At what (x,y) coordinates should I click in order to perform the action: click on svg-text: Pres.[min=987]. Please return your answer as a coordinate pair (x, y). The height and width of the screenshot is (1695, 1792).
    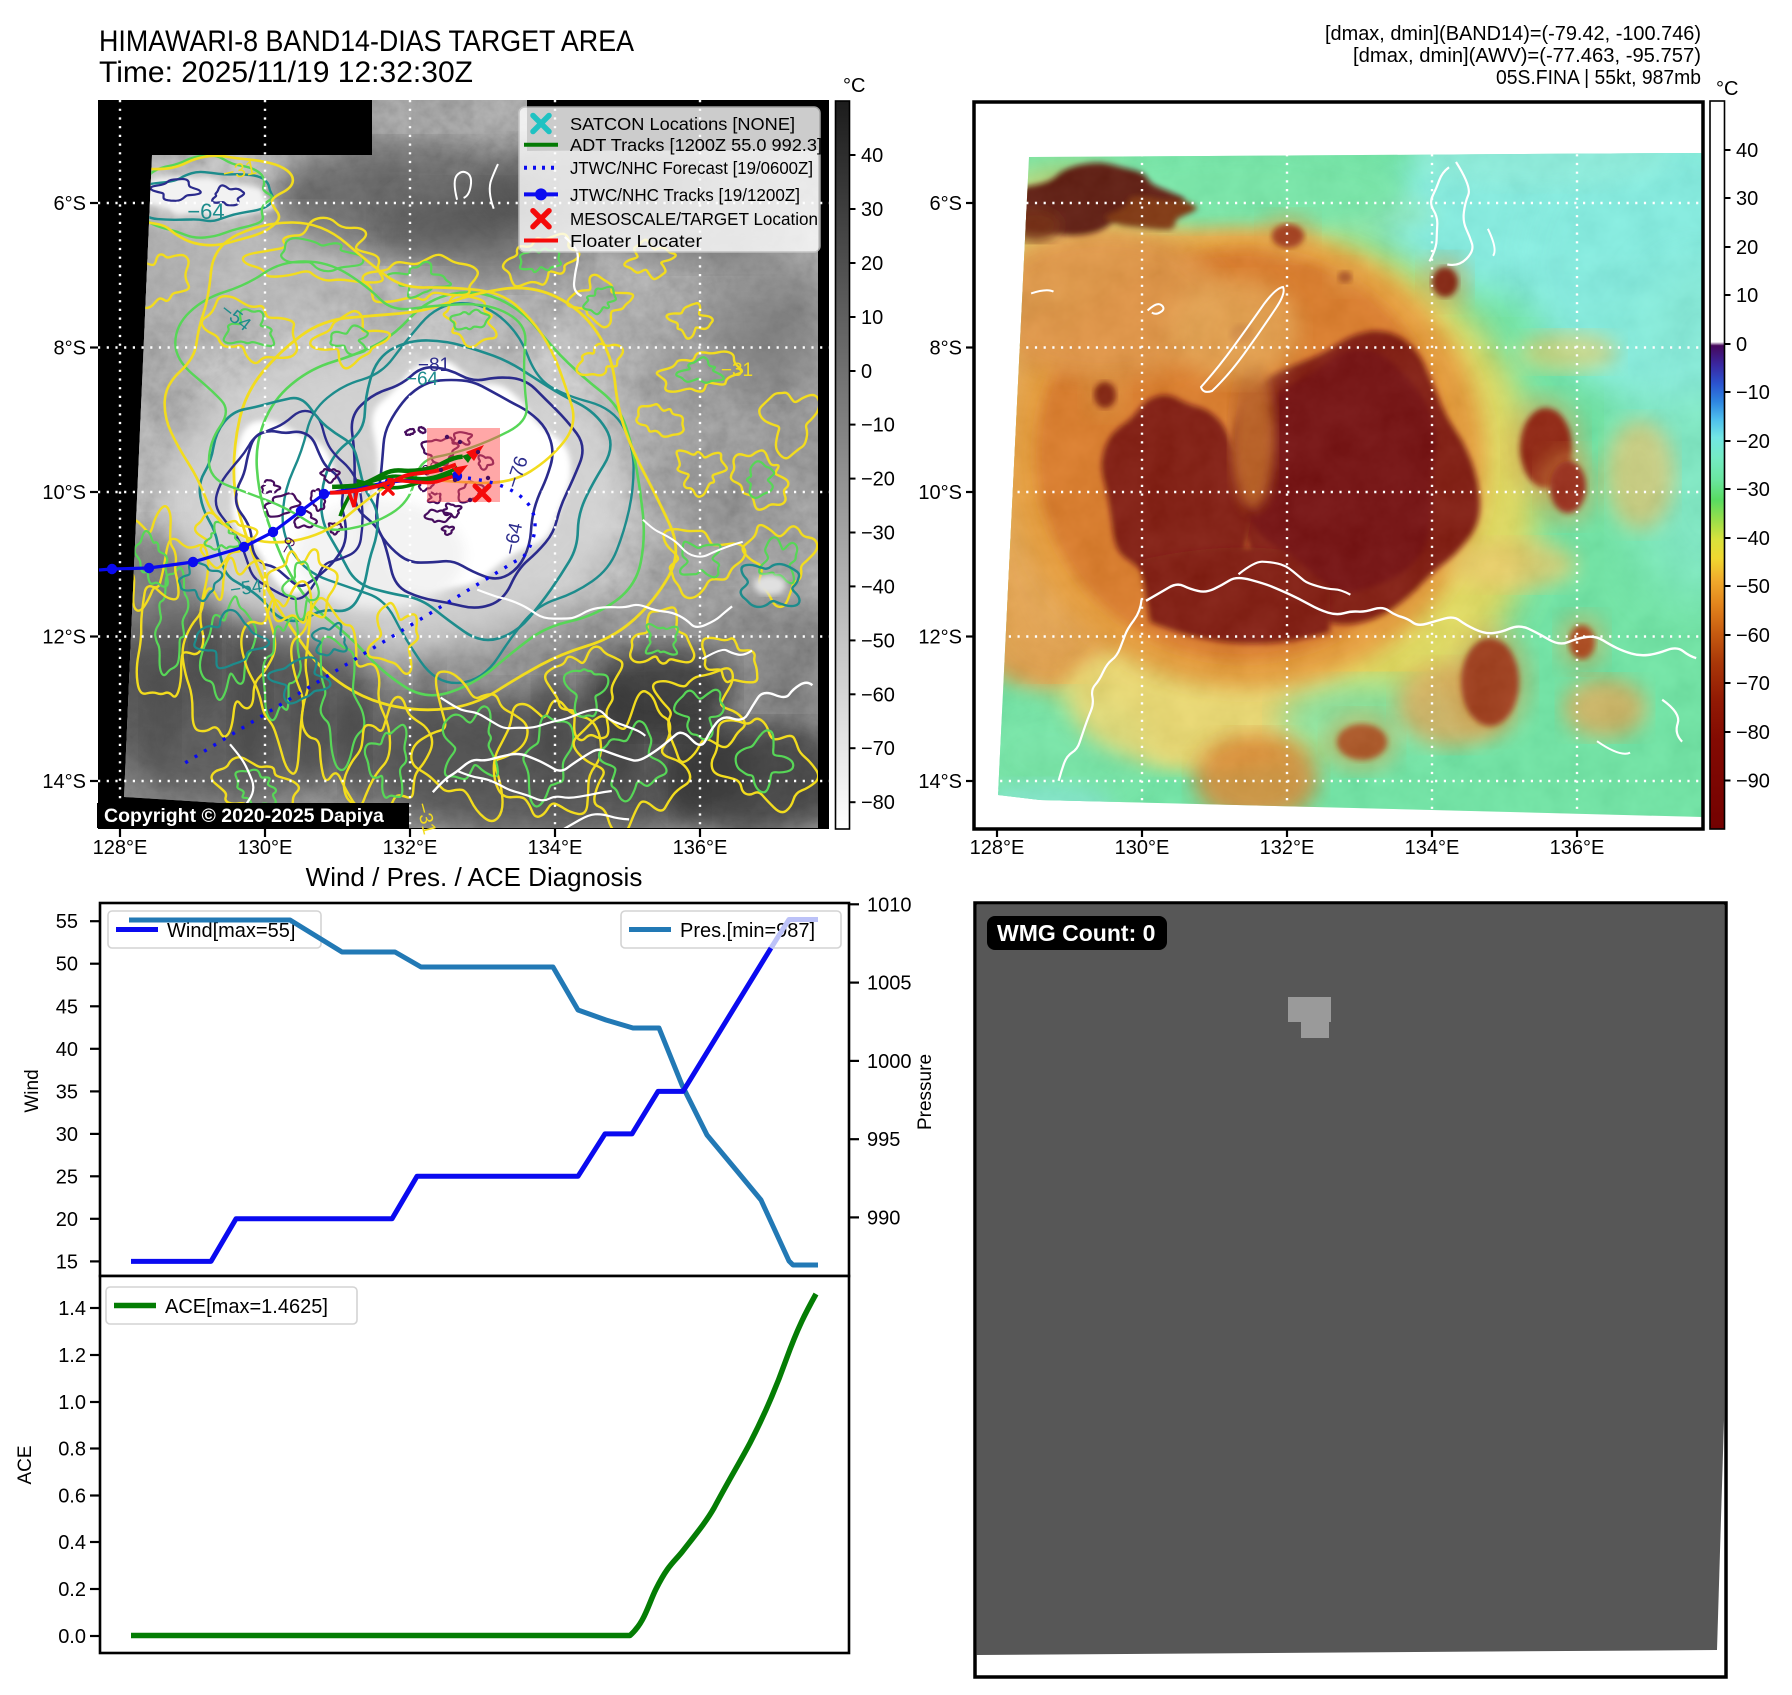
    Looking at the image, I should click on (747, 931).